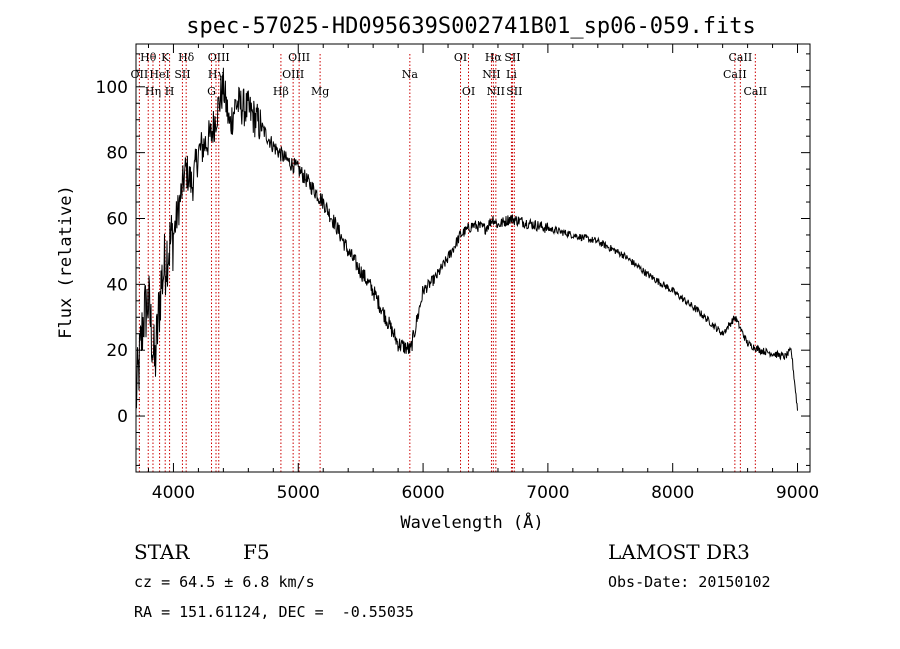 The width and height of the screenshot is (900, 649). Describe the element at coordinates (679, 552) in the screenshot. I see `survey-name: LAMOST DR3` at that location.